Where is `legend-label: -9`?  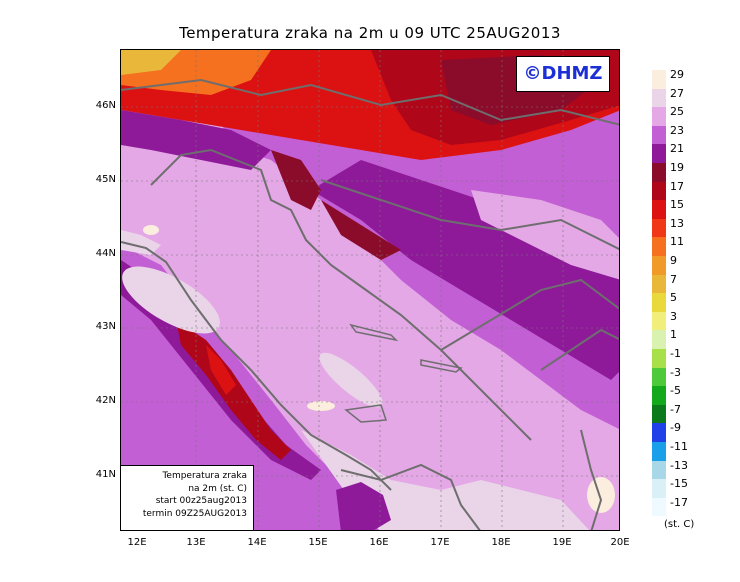 legend-label: -9 is located at coordinates (675, 428).